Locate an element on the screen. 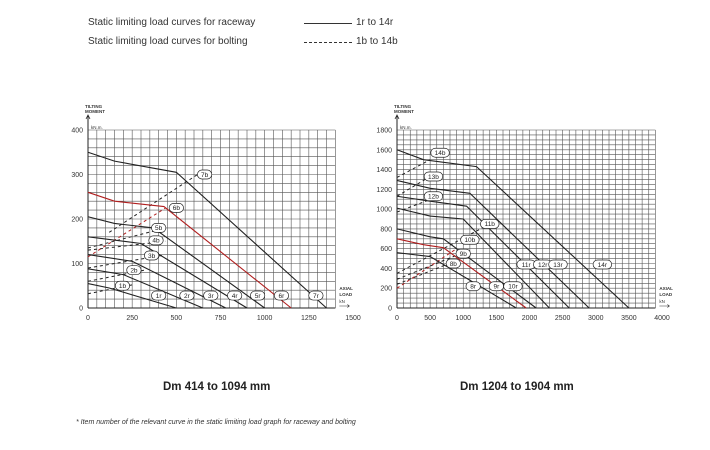  raceway-curve-label-6r: 6r is located at coordinates (282, 296).